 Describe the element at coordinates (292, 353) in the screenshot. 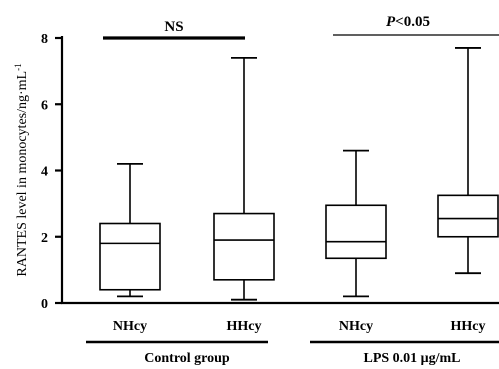

I see `group-labels: Control group LPS 0.01 μg/mL` at that location.